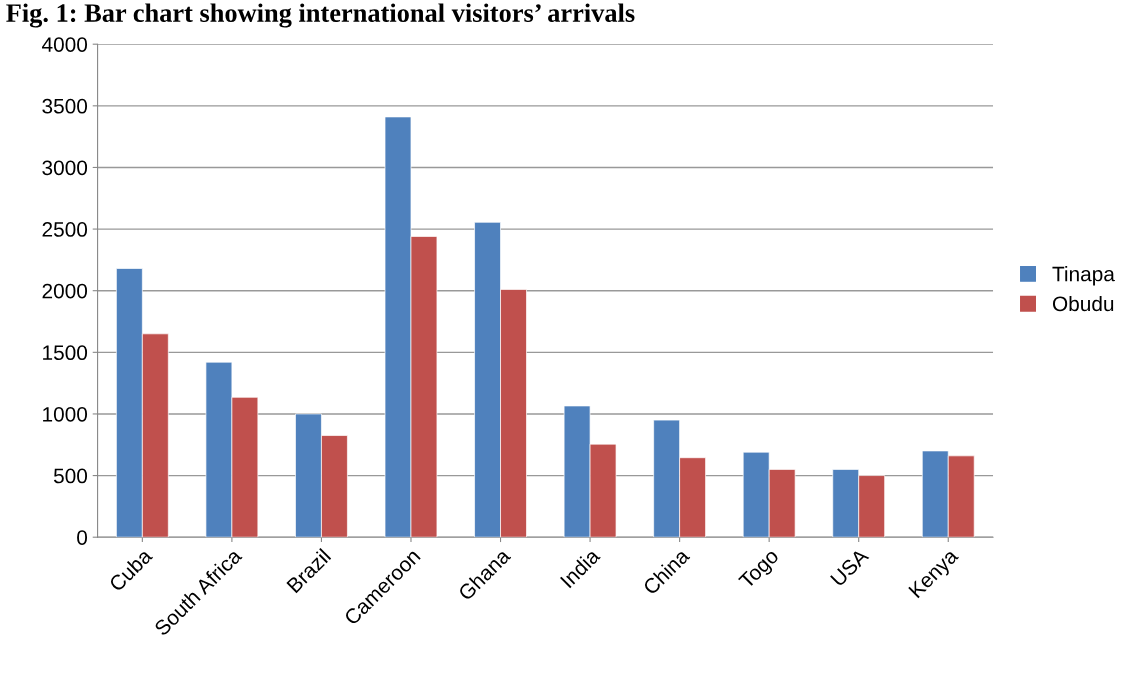 This screenshot has width=1148, height=680. I want to click on chart-title: Fig. 1: Bar chart showing international visitors’ arrivals, so click(320, 15).